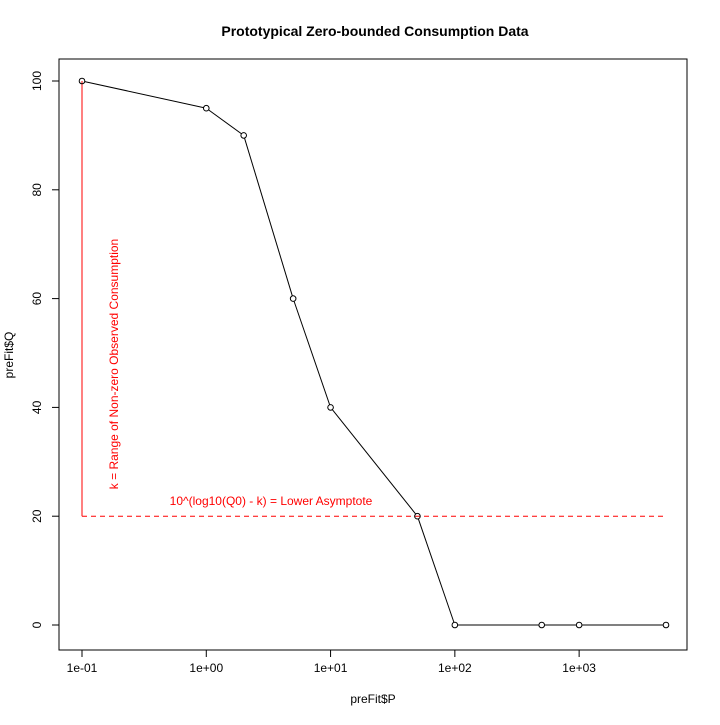  Describe the element at coordinates (579, 668) in the screenshot. I see `x-tick-label: 1e+03` at that location.